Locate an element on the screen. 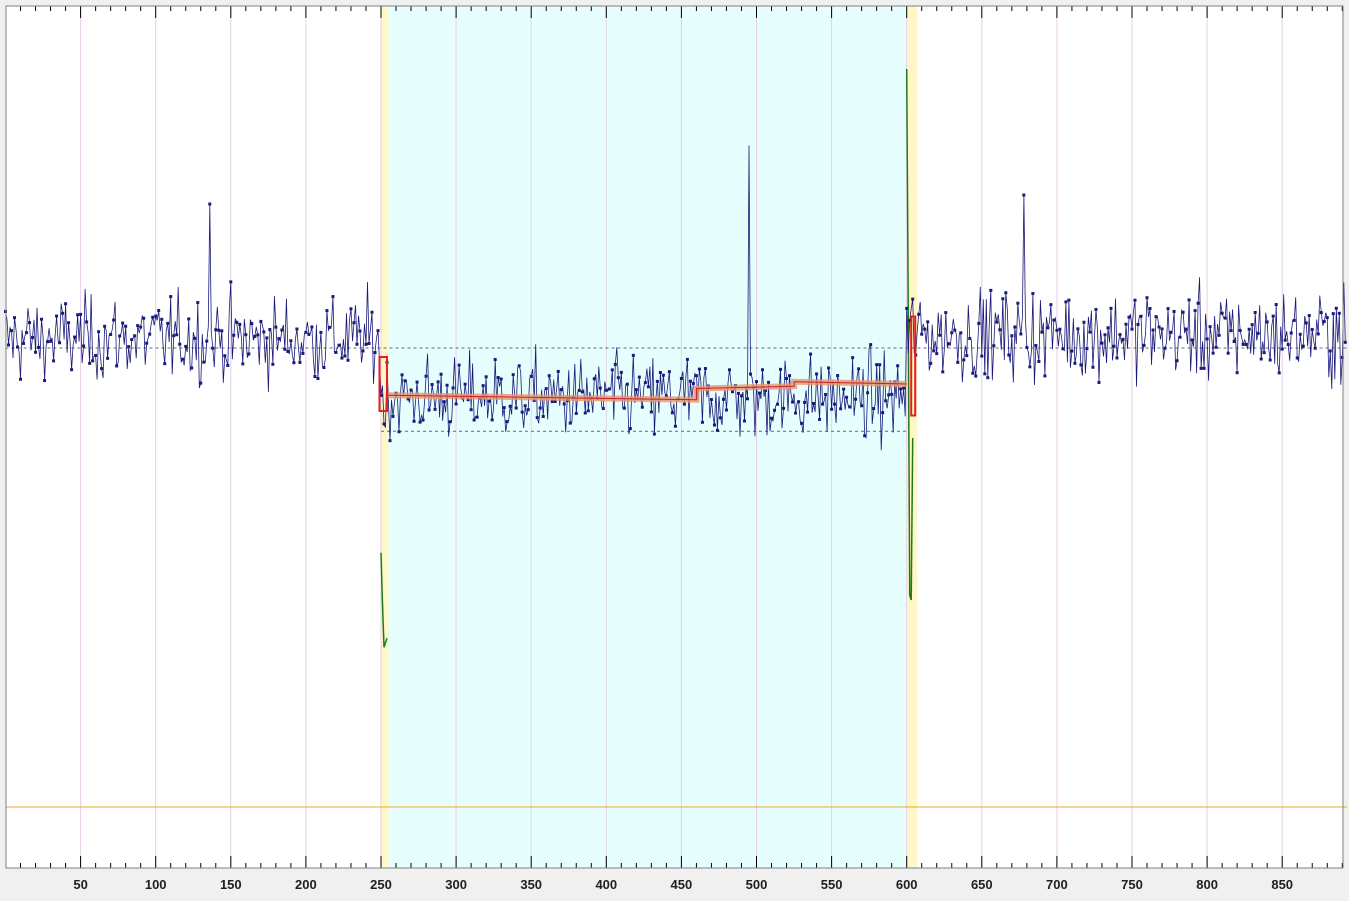 This screenshot has height=901, width=1349. x-tick-label: 700 is located at coordinates (1057, 884).